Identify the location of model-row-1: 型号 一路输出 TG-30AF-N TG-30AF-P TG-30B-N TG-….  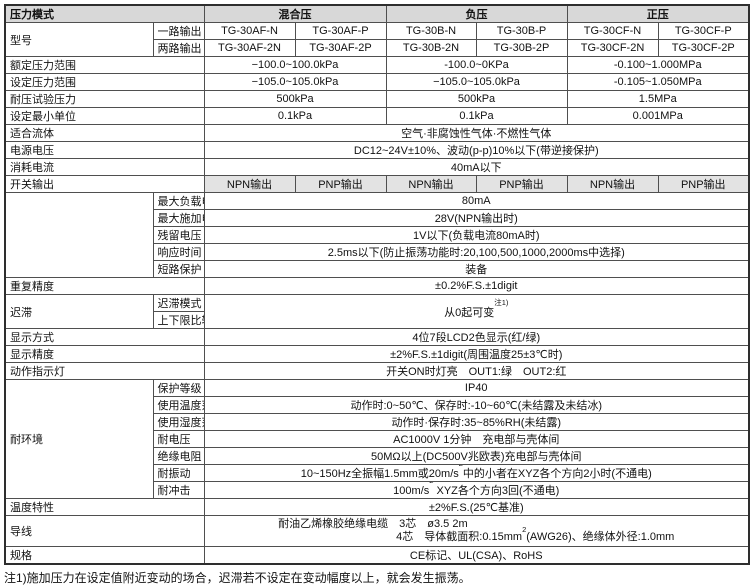
(377, 39).